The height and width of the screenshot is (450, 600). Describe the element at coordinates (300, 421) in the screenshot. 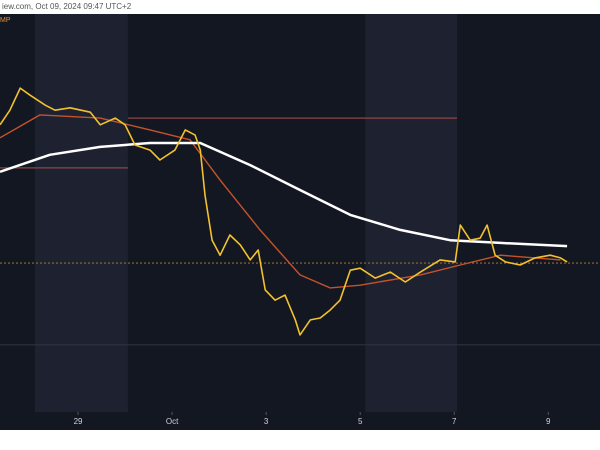

I see `axis-strip` at that location.